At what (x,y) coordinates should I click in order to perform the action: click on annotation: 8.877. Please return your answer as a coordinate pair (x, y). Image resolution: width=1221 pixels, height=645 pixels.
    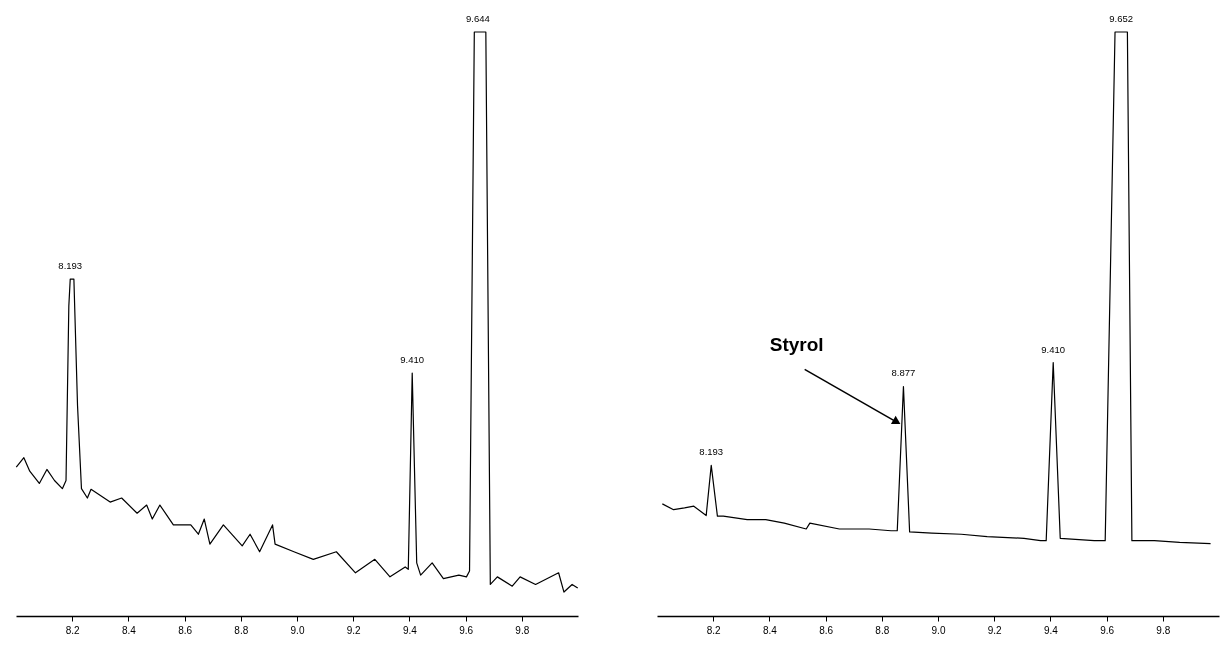
    Looking at the image, I should click on (903, 373).